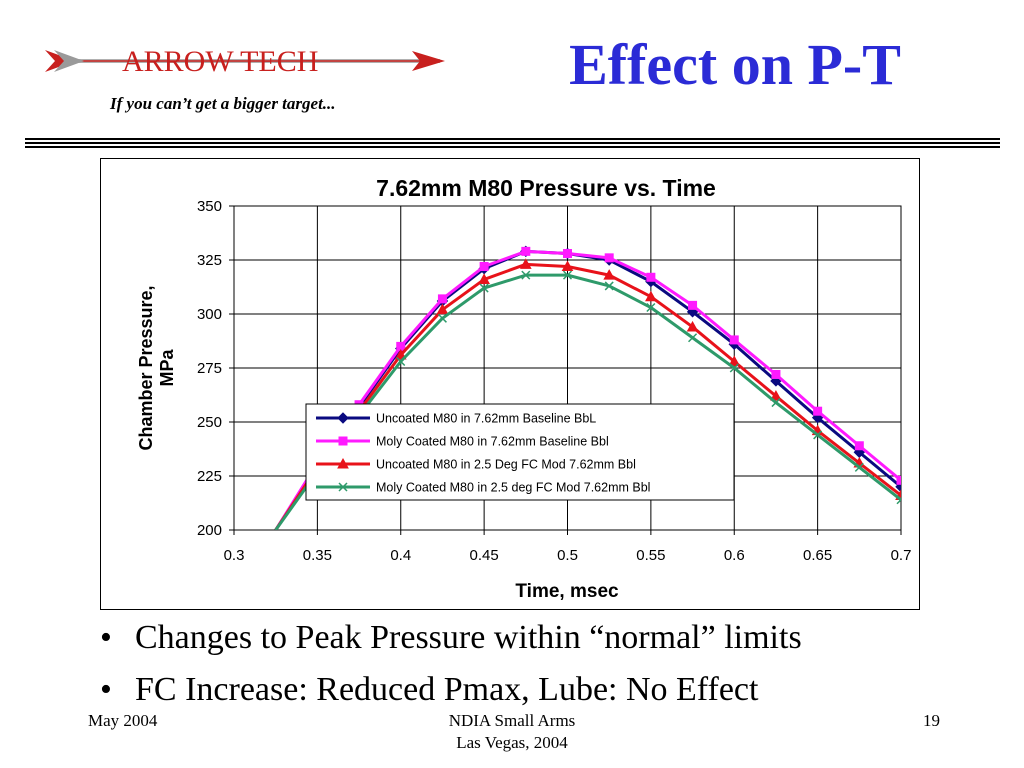 The image size is (1024, 768). What do you see at coordinates (317, 555) in the screenshot?
I see `x-tick-label: 0.35` at bounding box center [317, 555].